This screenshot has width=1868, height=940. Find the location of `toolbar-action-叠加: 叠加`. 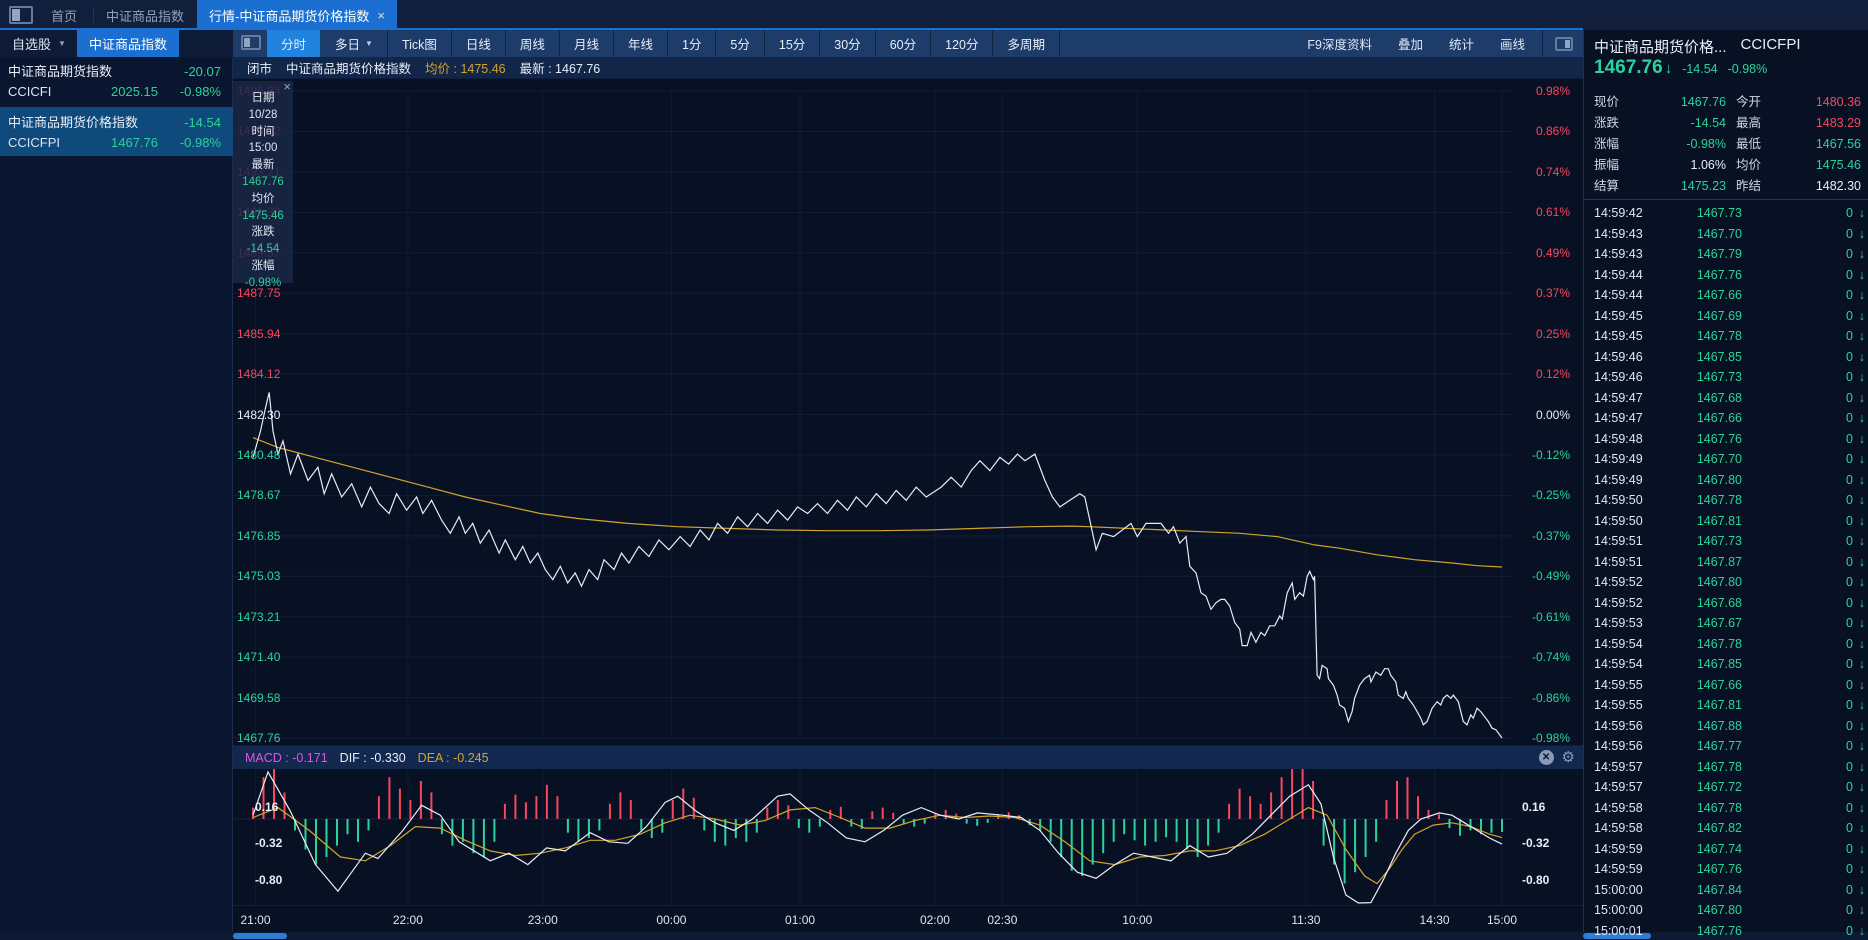

toolbar-action-叠加: 叠加 is located at coordinates (1410, 45).